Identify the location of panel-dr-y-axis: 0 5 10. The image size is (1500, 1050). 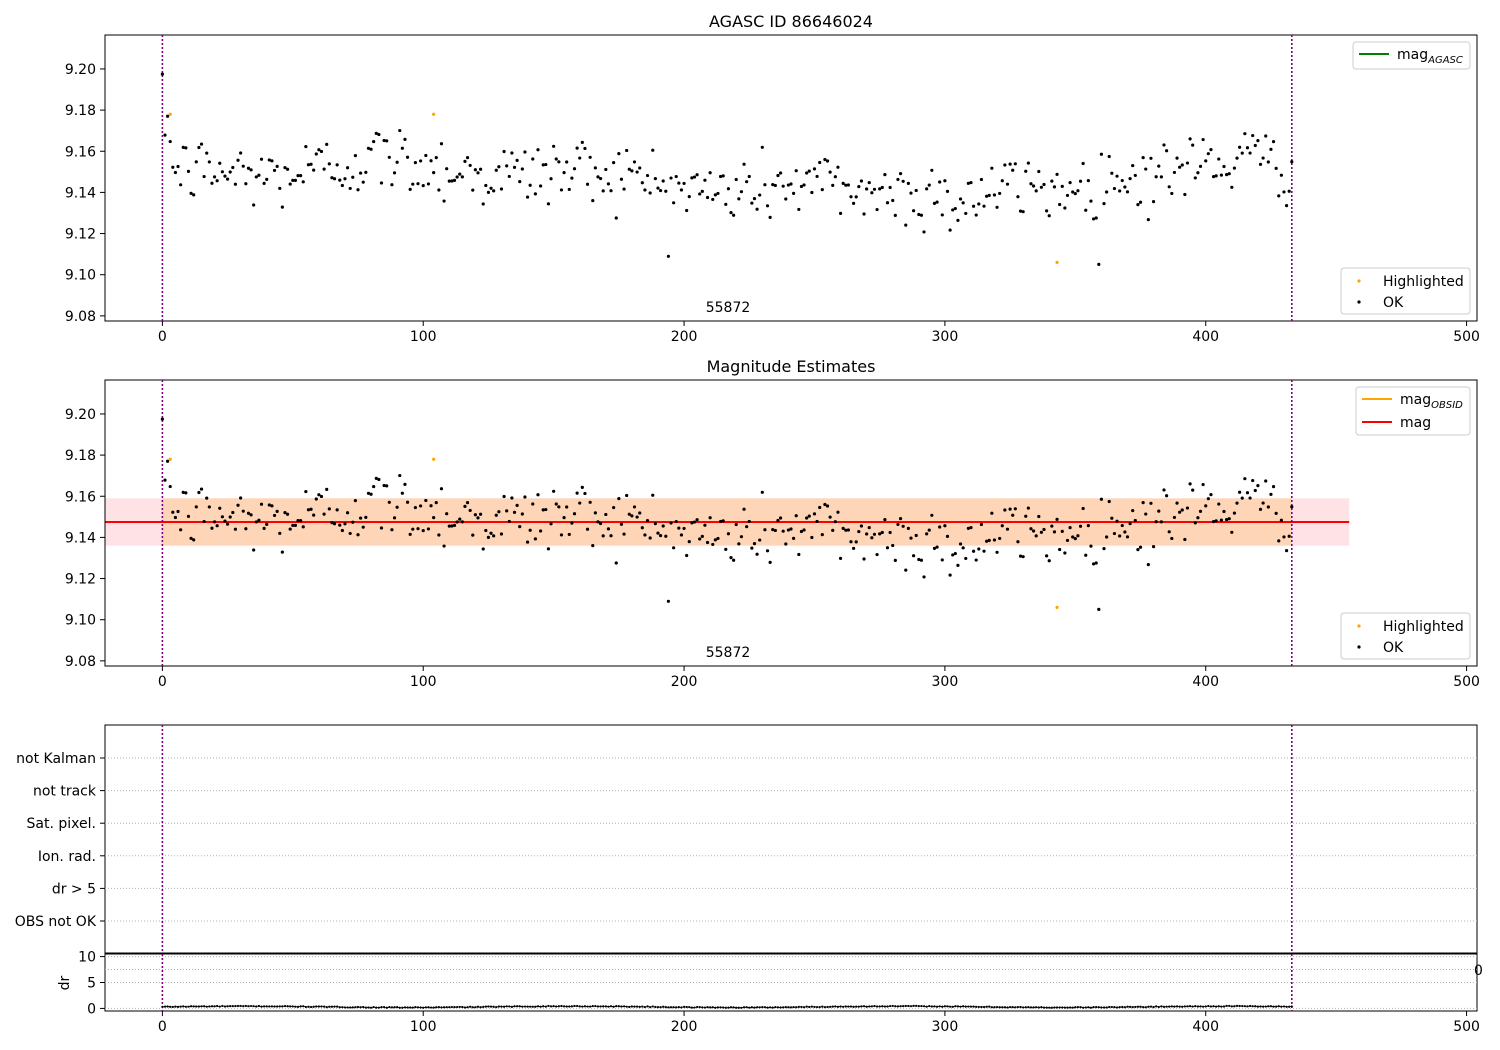
(91, 983).